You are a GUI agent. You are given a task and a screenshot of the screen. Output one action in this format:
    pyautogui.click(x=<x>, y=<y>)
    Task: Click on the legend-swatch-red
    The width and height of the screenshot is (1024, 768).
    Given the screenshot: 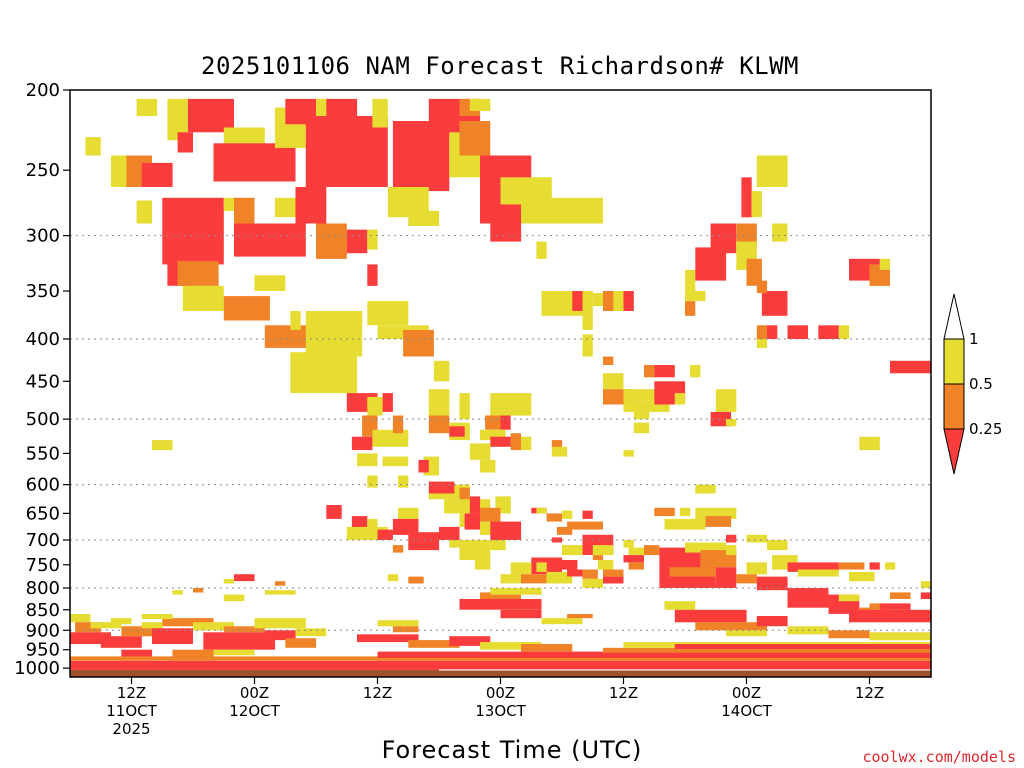 What is the action you would take?
    pyautogui.click(x=954, y=451)
    